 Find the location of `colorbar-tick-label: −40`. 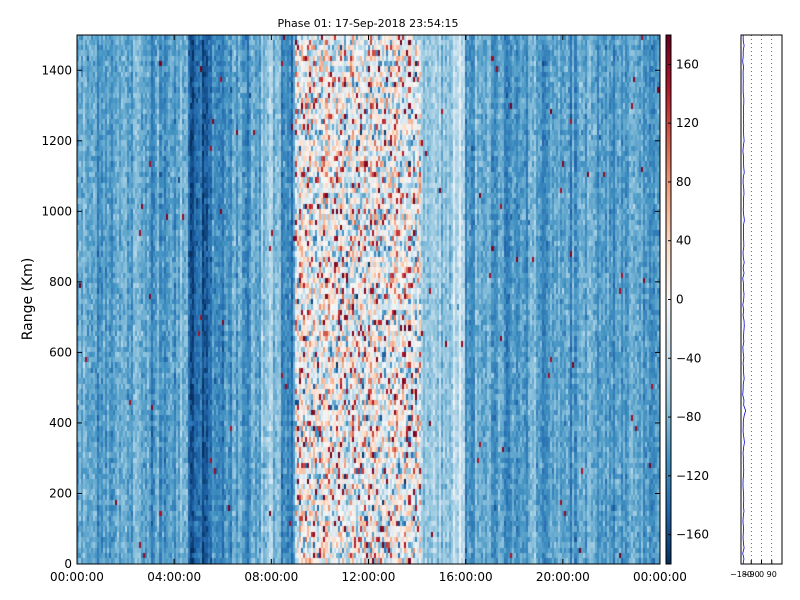

colorbar-tick-label: −40 is located at coordinates (688, 358).